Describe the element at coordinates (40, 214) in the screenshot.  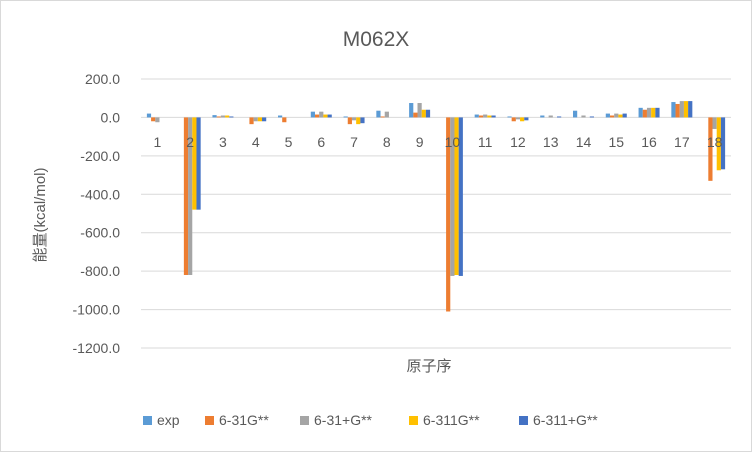
I see `y-axis-title: 能量(kcal/mol)` at that location.